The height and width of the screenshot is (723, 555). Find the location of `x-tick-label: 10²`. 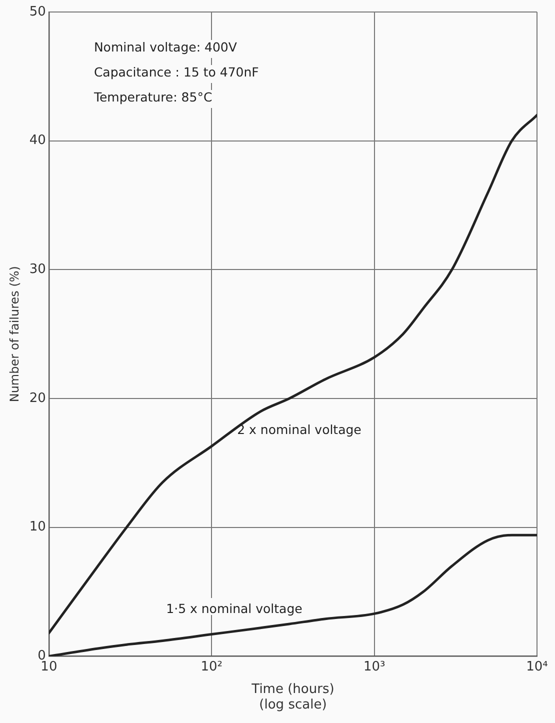

x-tick-label: 10² is located at coordinates (211, 666).